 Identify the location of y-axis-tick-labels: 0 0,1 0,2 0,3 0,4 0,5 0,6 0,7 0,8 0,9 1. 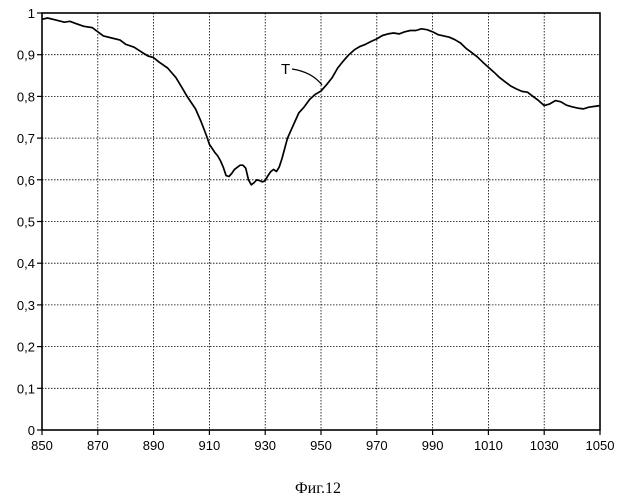
(26, 222).